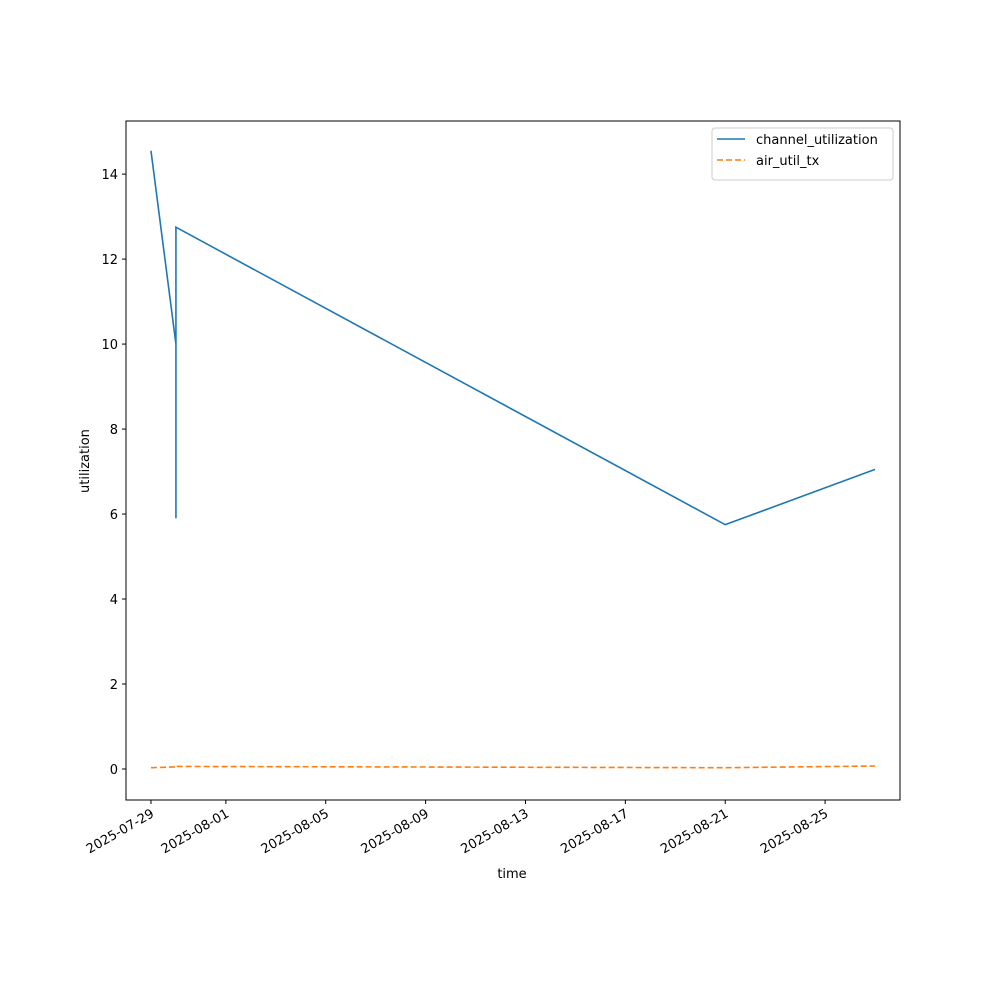 The width and height of the screenshot is (1000, 1000). I want to click on y-tick-label: 10, so click(109, 345).